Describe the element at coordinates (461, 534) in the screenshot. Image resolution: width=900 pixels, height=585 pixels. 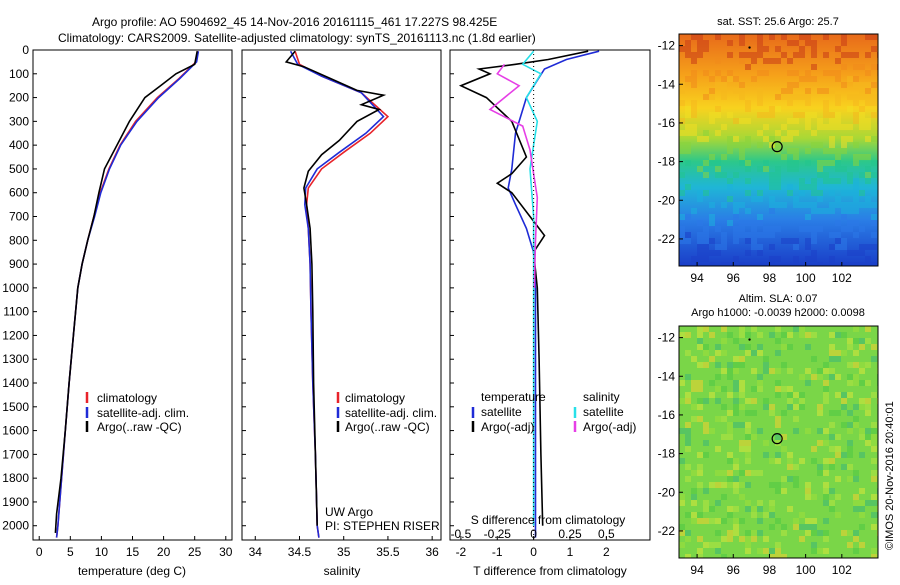
I see `x-tick-label-top: -0.5` at that location.